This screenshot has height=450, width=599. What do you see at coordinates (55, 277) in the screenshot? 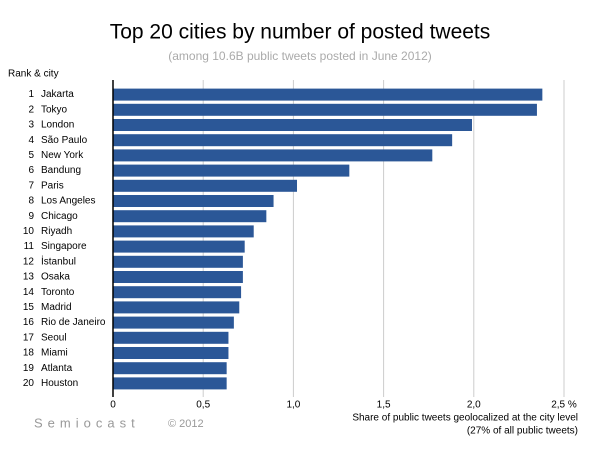
I see `y-tick-label: Osaka` at bounding box center [55, 277].